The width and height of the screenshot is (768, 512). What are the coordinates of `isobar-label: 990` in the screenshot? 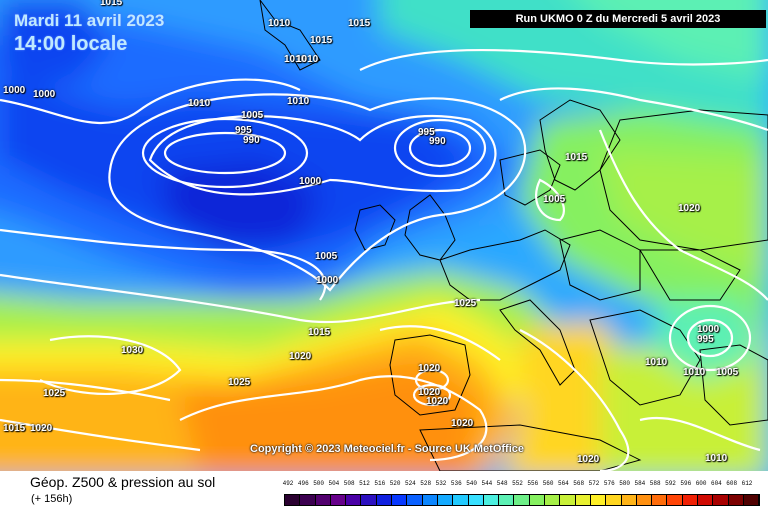 It's located at (437, 141).